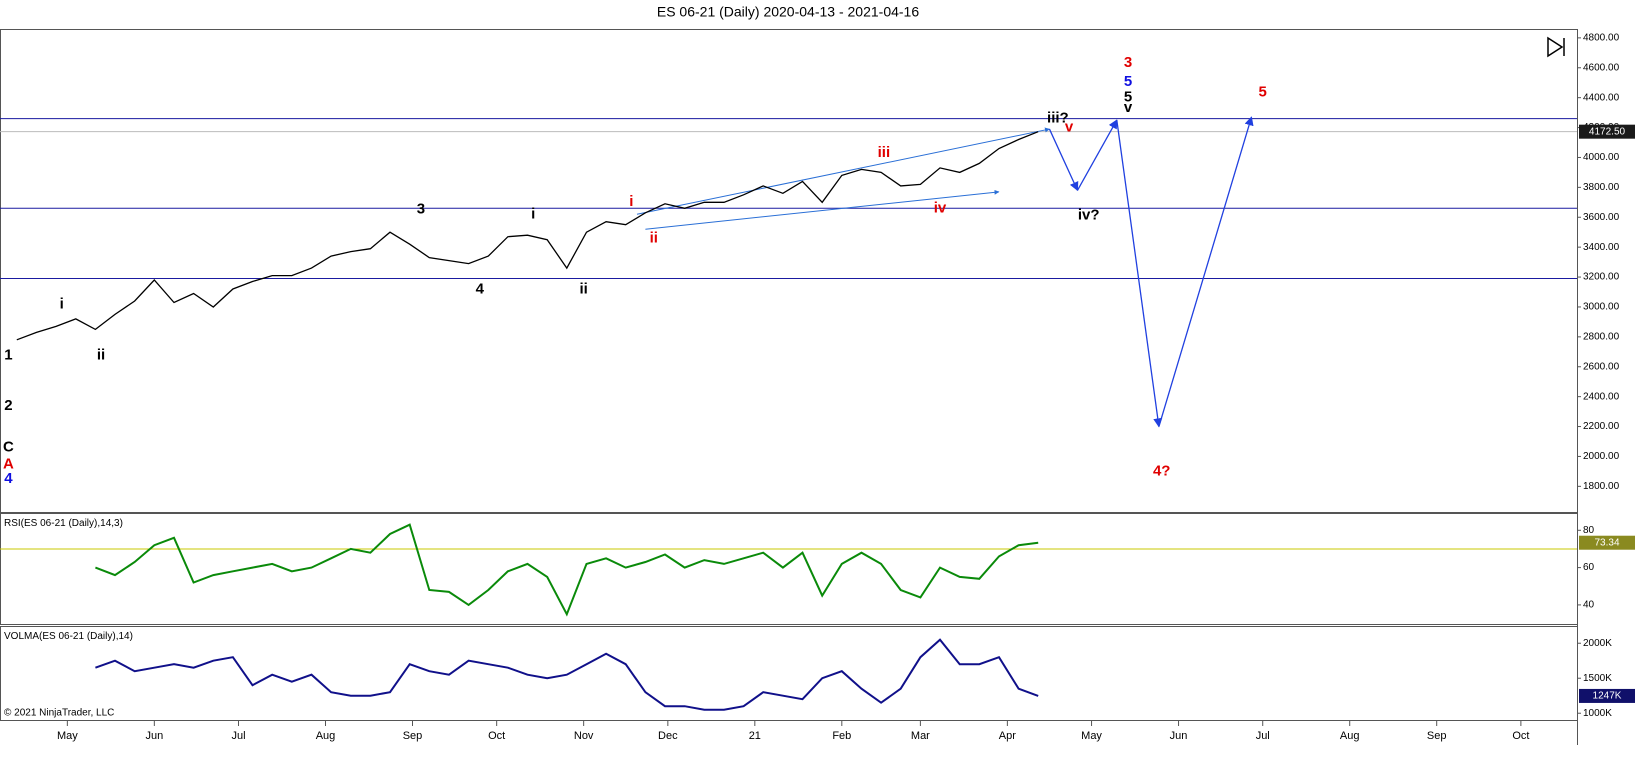 The height and width of the screenshot is (765, 1637). Describe the element at coordinates (1597, 643) in the screenshot. I see `y-tick-label: 2000K` at that location.